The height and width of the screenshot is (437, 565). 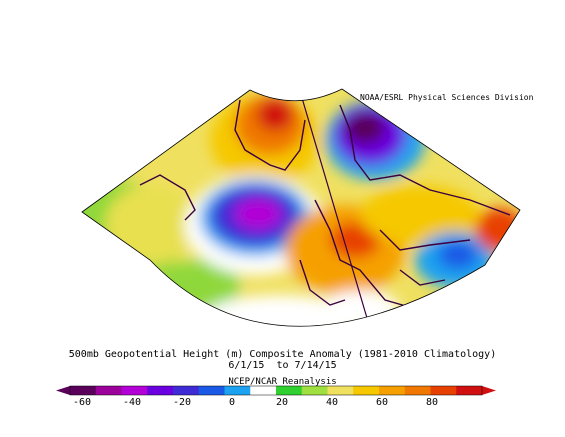 I want to click on colorbar, so click(x=276, y=390).